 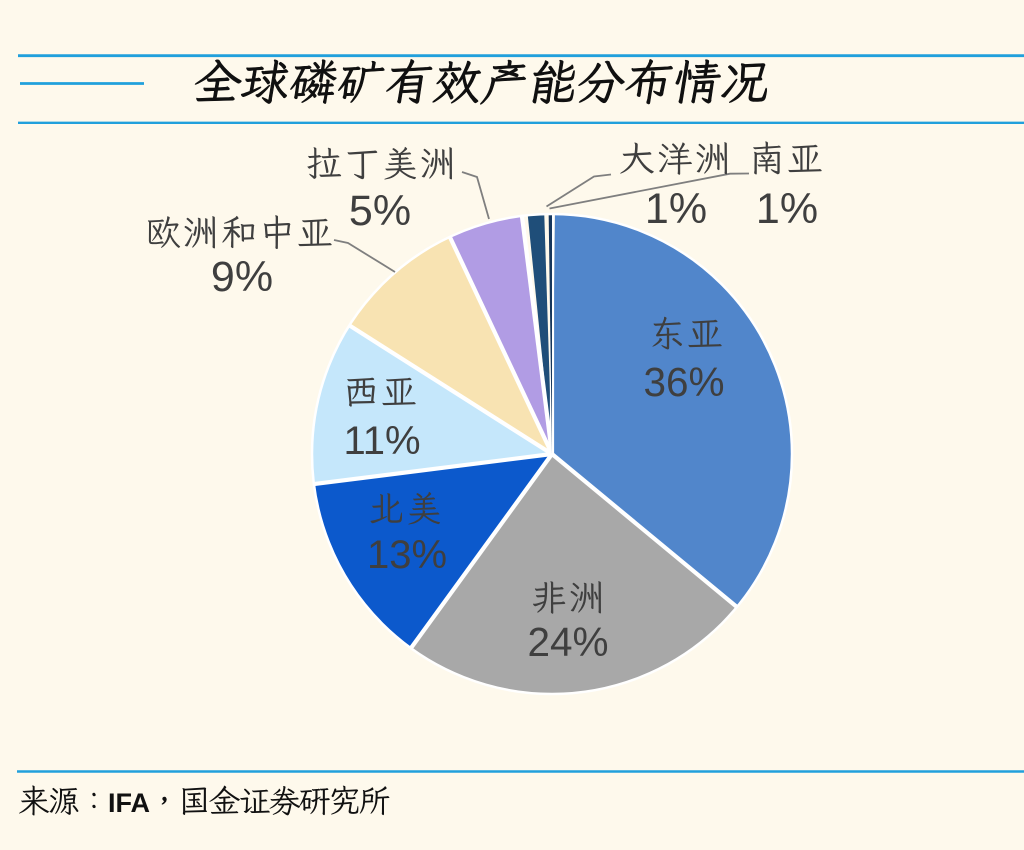 What do you see at coordinates (129, 803) in the screenshot?
I see `svg-text: IFA` at bounding box center [129, 803].